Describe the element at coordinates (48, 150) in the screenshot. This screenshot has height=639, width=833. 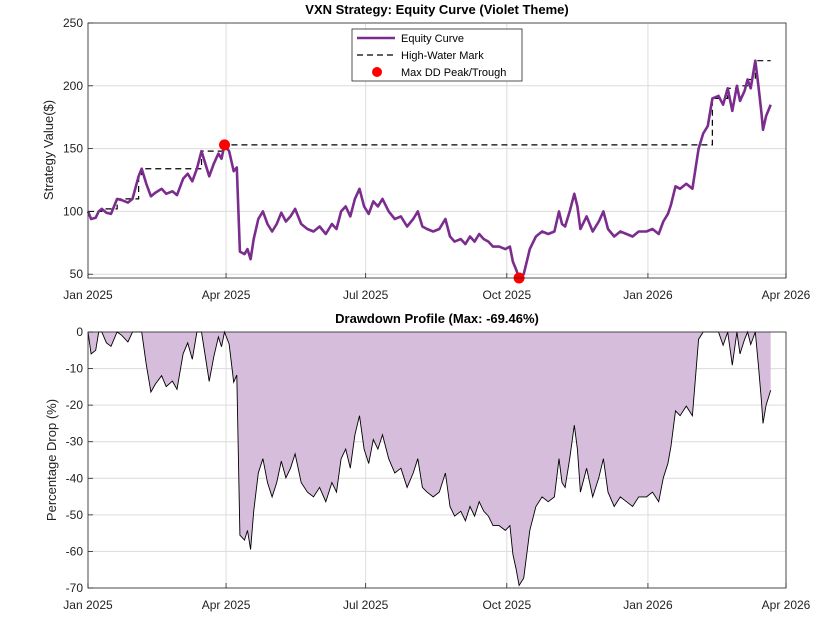
I see `equity-chart-y-label: Strategy Value($)` at that location.